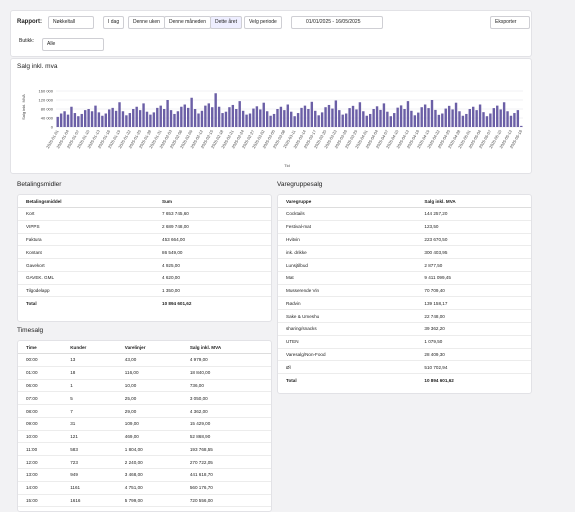 The image size is (575, 512). I want to click on cell: 723, so click(89, 462).